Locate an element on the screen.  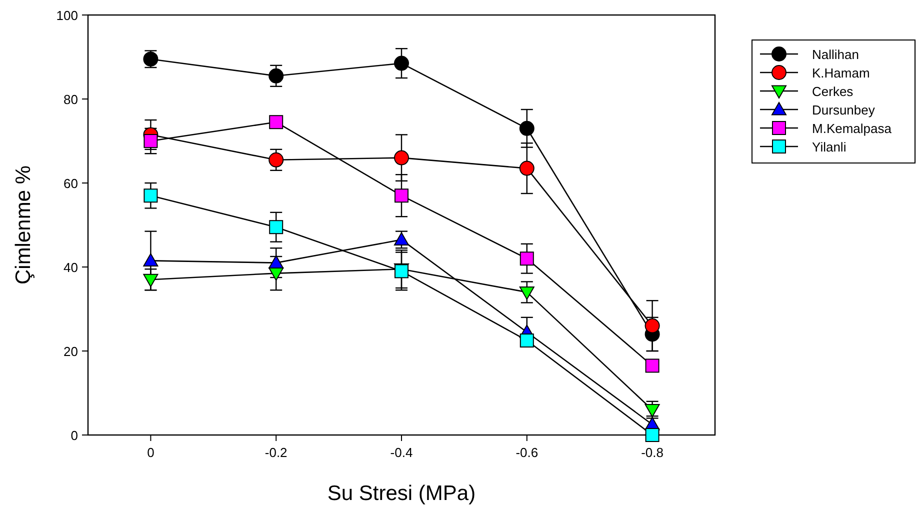
x-tick-label: 0 is located at coordinates (150, 452).